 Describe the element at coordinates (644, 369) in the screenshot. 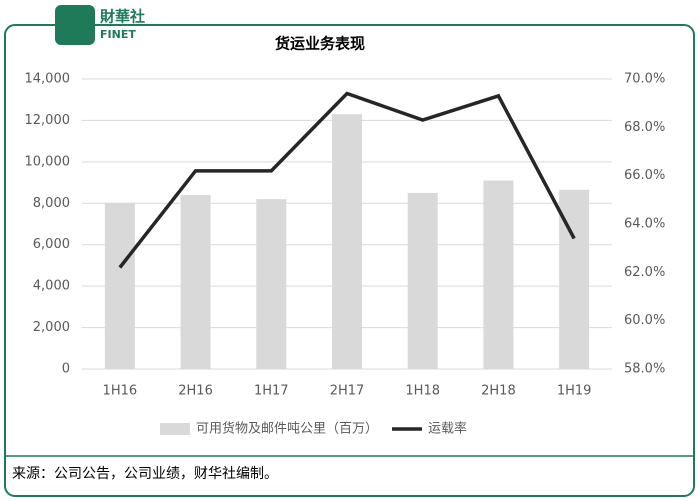

I see `y2-tick-label: 58.0%` at that location.